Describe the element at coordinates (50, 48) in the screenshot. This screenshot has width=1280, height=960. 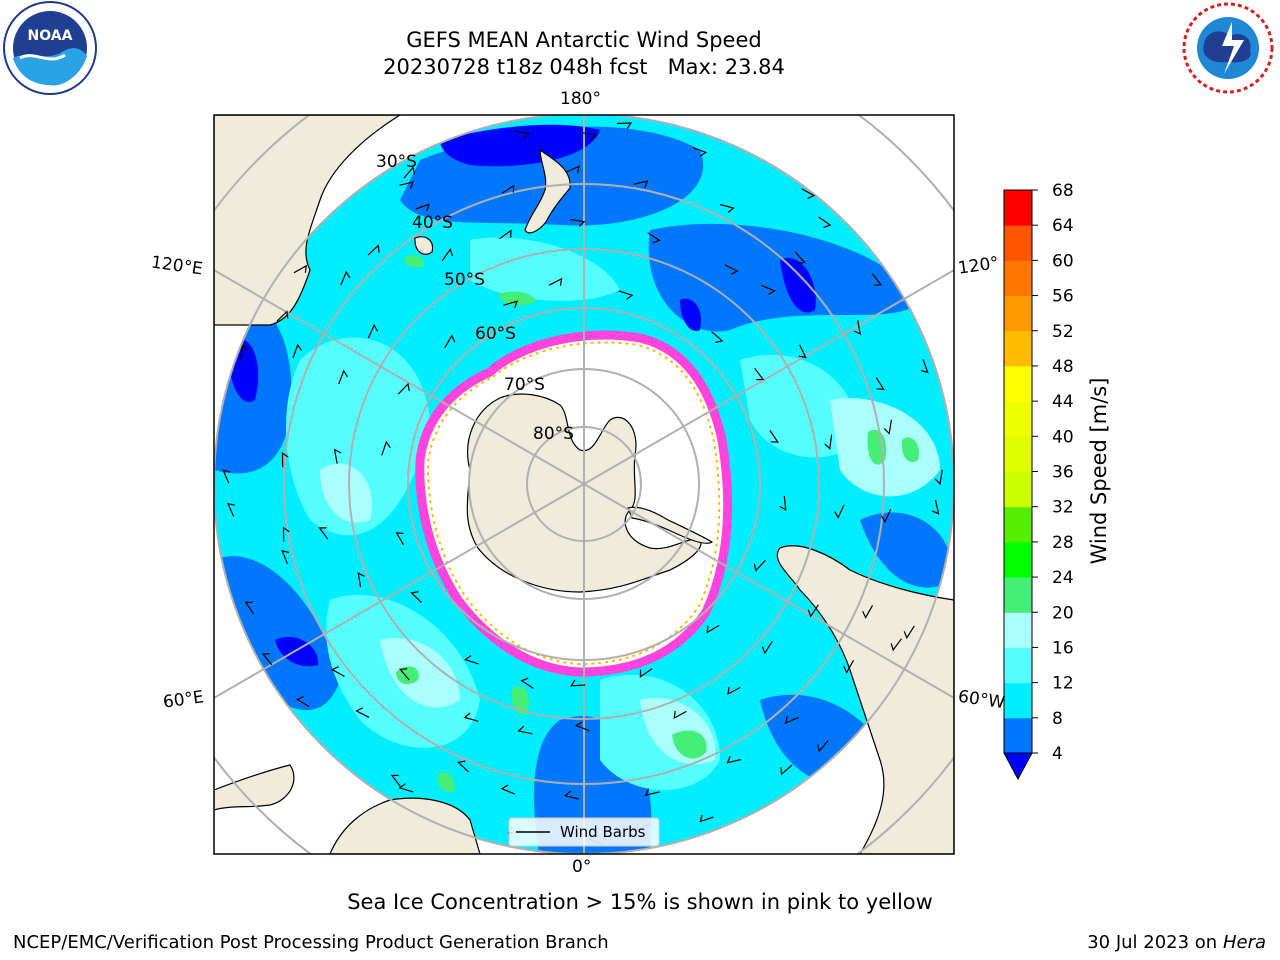
I see `noaa-logo: NOAA` at that location.